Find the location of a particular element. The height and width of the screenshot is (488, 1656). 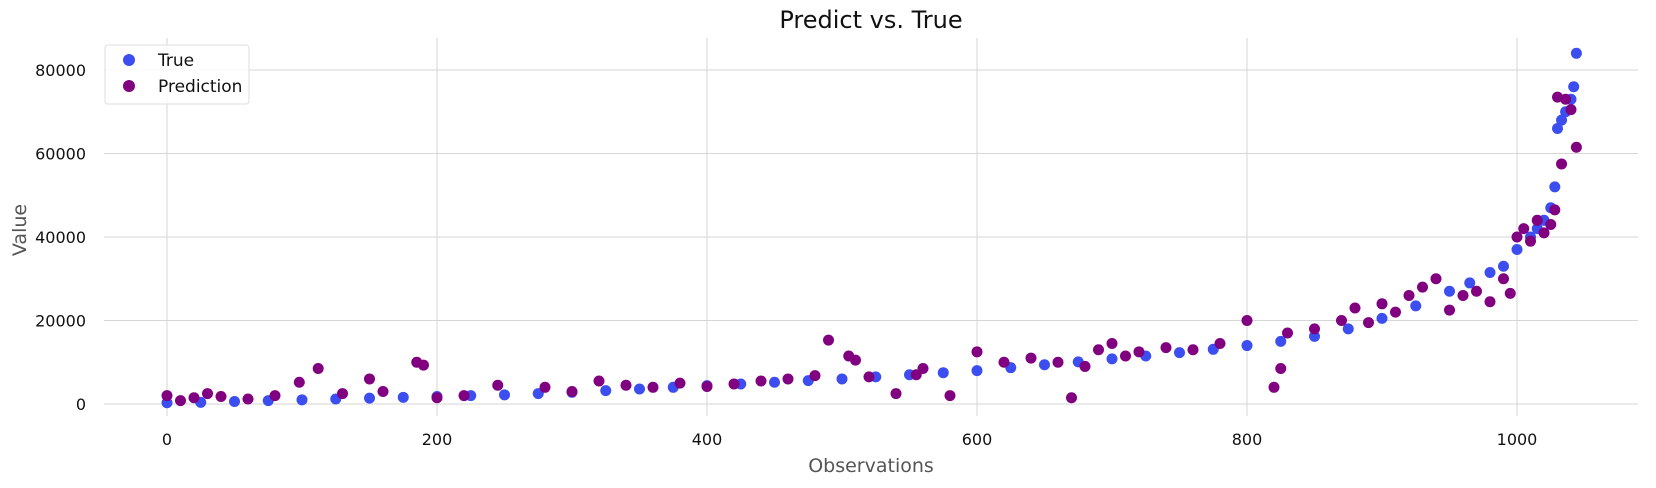

legend: True Prediction is located at coordinates (177, 74).